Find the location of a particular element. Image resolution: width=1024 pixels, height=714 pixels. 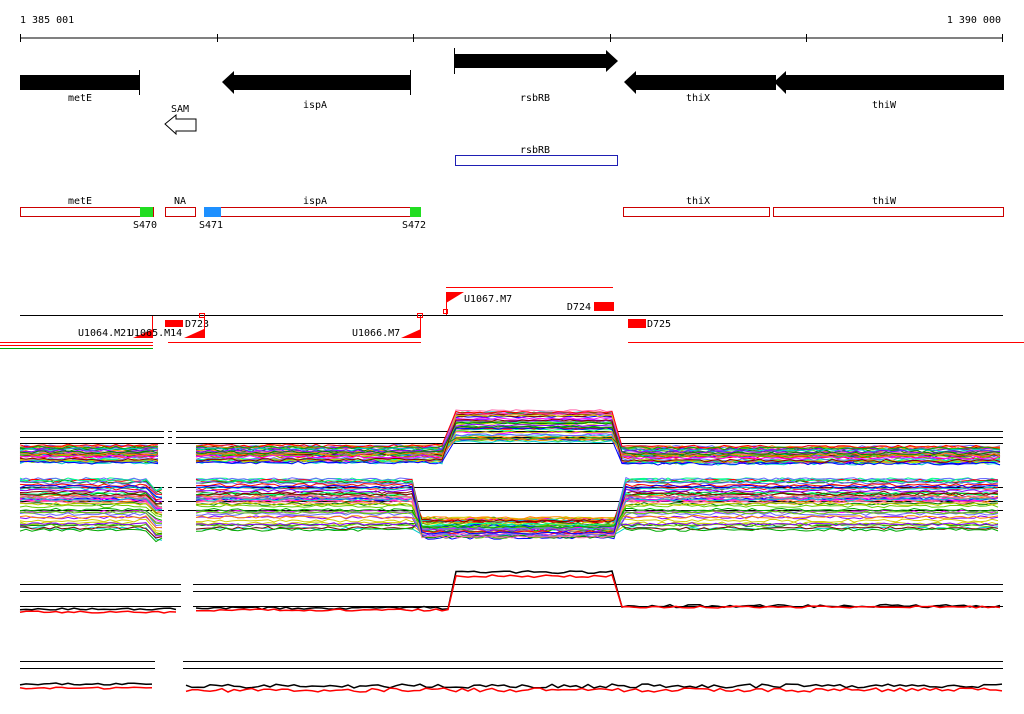

upshift-flag-U1064 is located at coordinates (143, 333).